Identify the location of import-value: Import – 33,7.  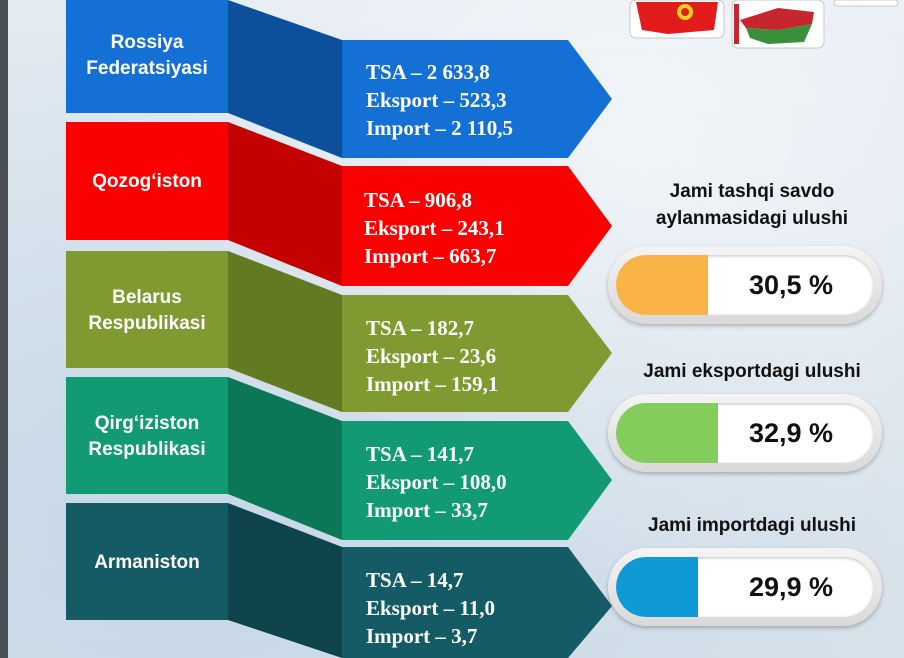
(427, 510).